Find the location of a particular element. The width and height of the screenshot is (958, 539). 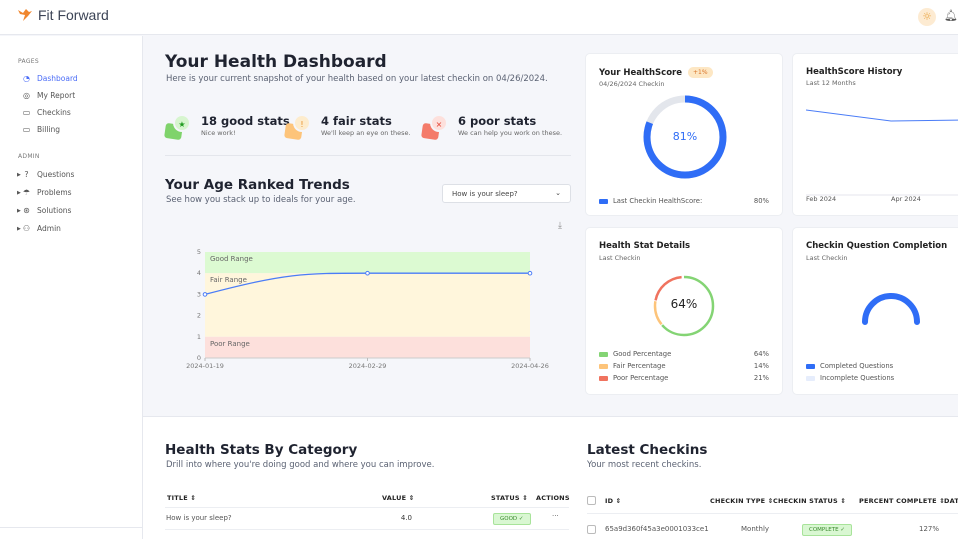

row-actions-button: ··· is located at coordinates (555, 516).